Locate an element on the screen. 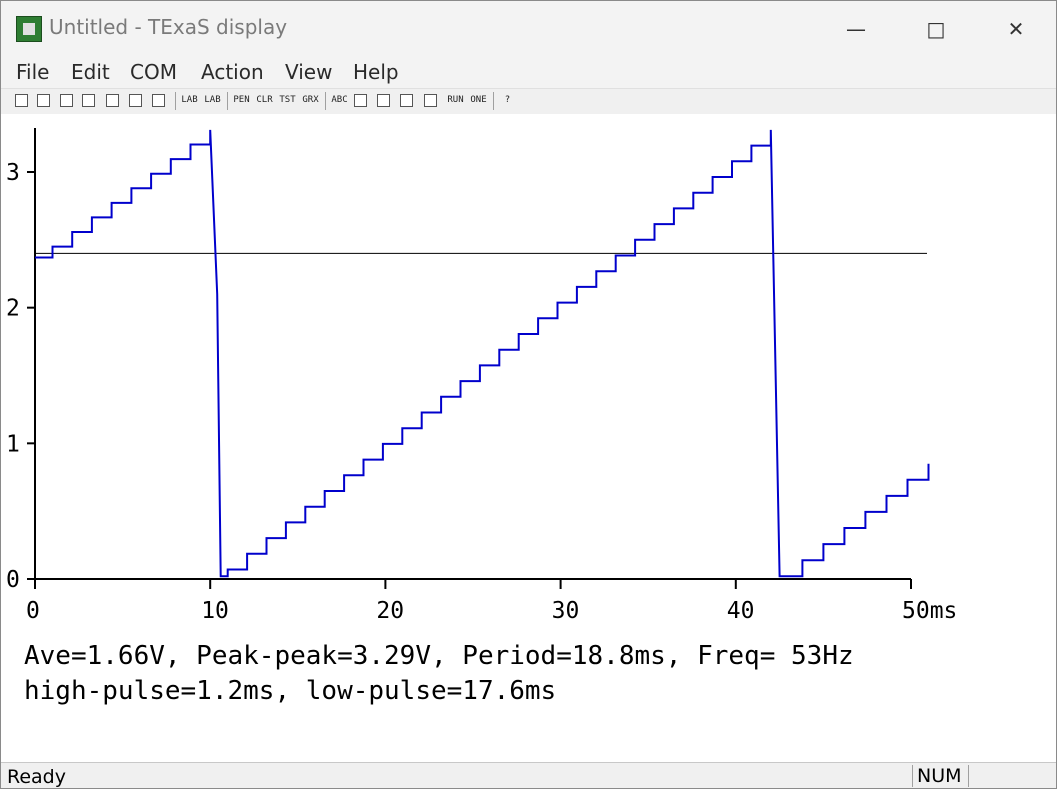 This screenshot has height=789, width=1057. y-tick-label: 3 is located at coordinates (13, 173).